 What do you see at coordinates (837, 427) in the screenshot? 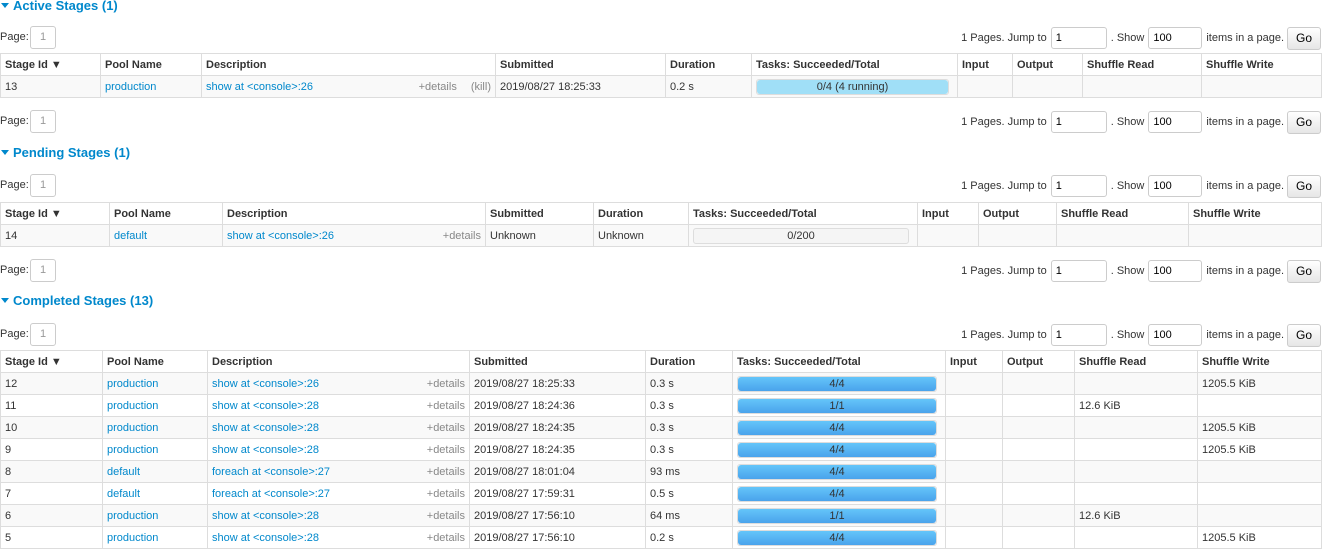
I see `tasks-progress-bar: 4/4` at bounding box center [837, 427].